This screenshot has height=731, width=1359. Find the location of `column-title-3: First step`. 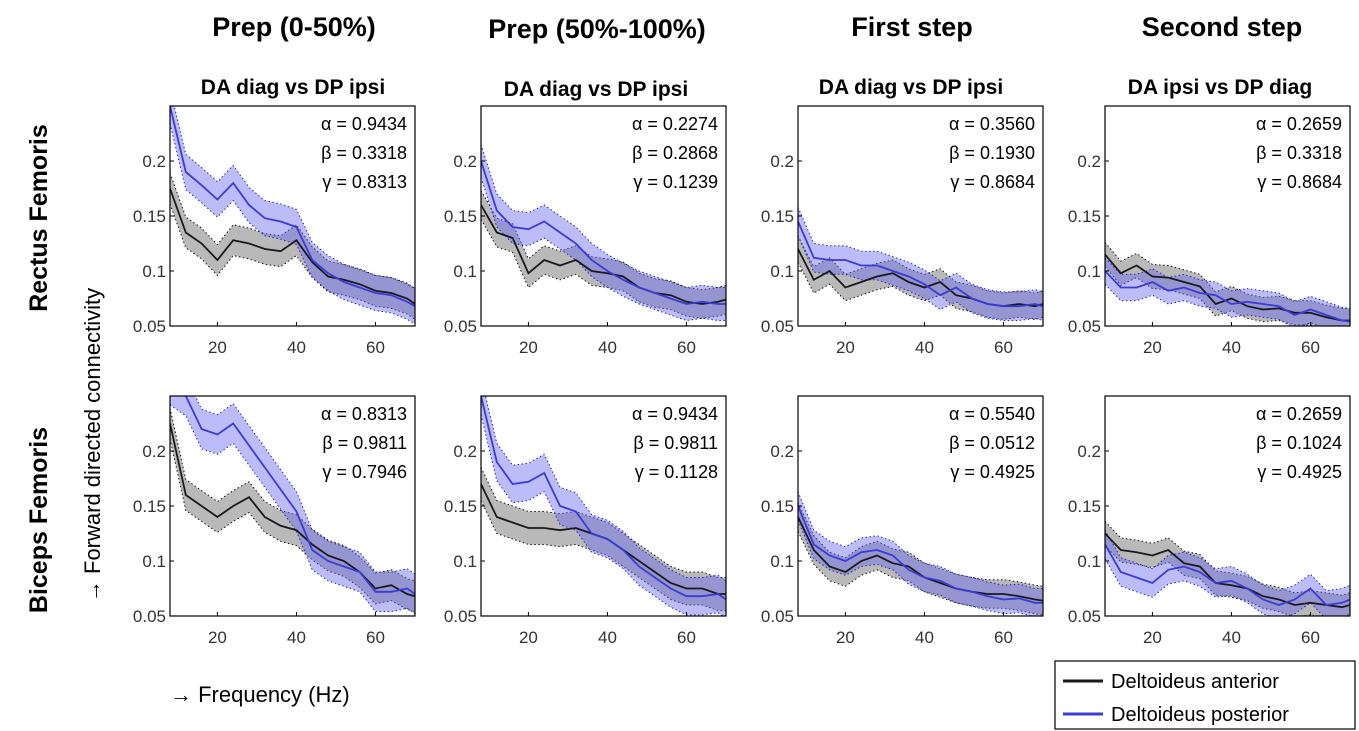

column-title-3: First step is located at coordinates (912, 27).